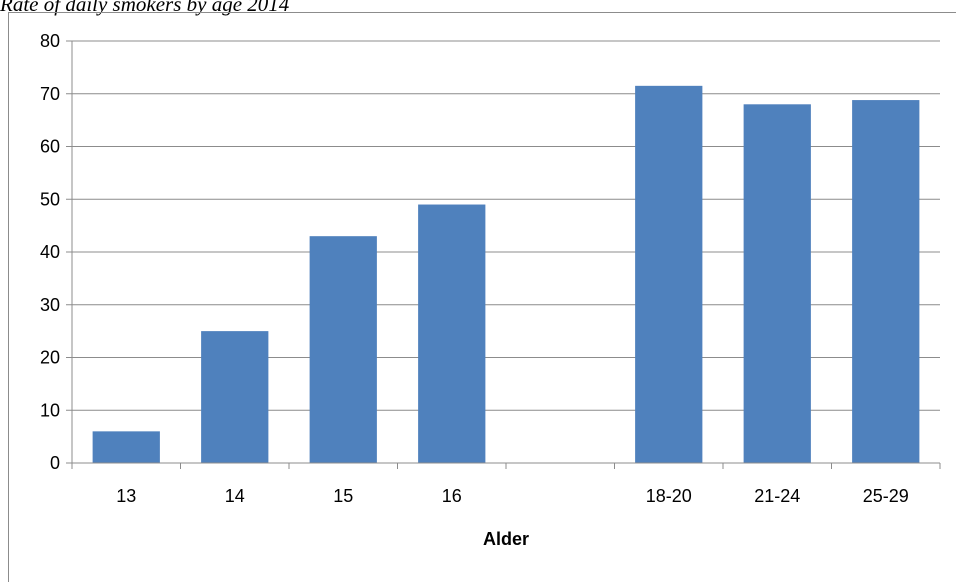  What do you see at coordinates (50, 410) in the screenshot?
I see `y-tick-label: 10` at bounding box center [50, 410].